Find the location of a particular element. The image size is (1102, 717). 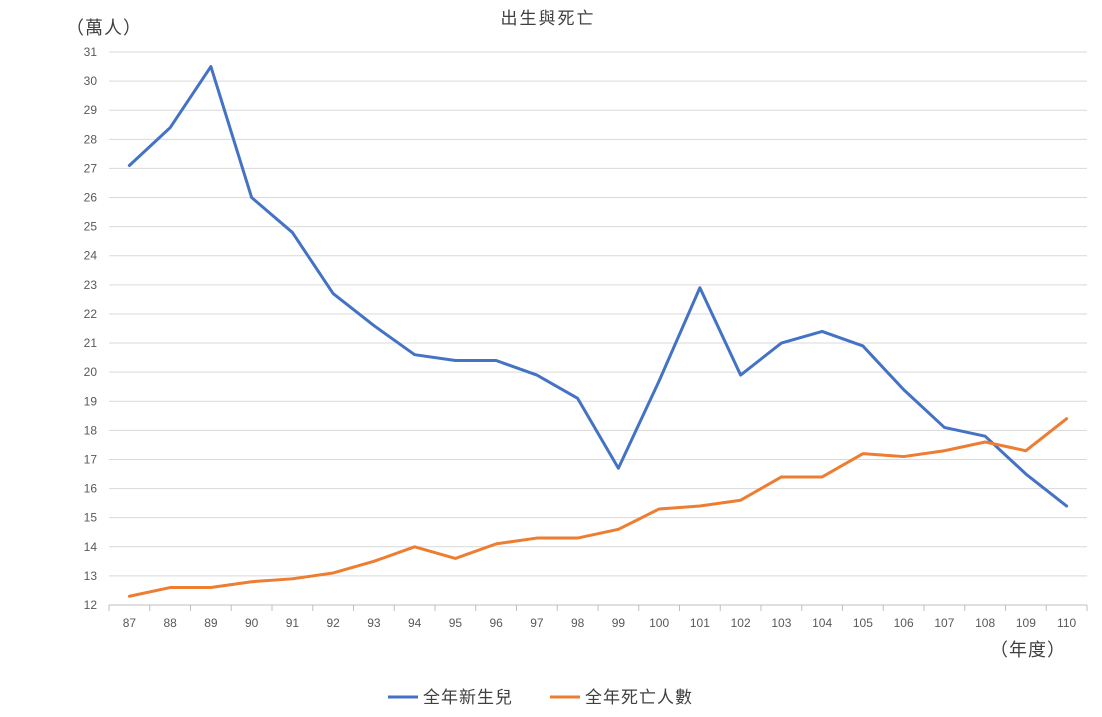

y-tick-labels: 12 13 14 15 16 17 18 19 20 21 22 23 24 25 26 27 28 29 30 31 is located at coordinates (91, 328).